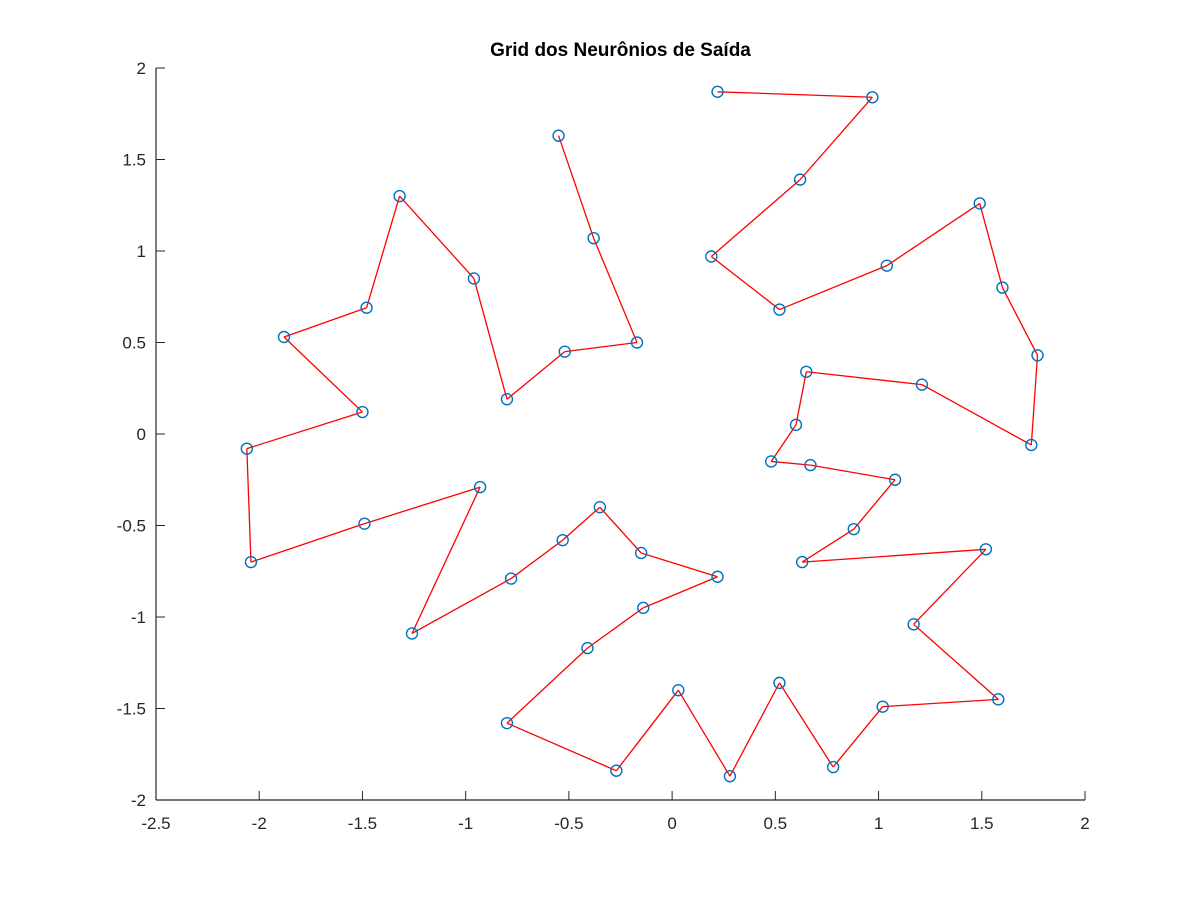 The width and height of the screenshot is (1200, 900). What do you see at coordinates (131, 526) in the screenshot?
I see `y-tick-label: -0.5` at bounding box center [131, 526].